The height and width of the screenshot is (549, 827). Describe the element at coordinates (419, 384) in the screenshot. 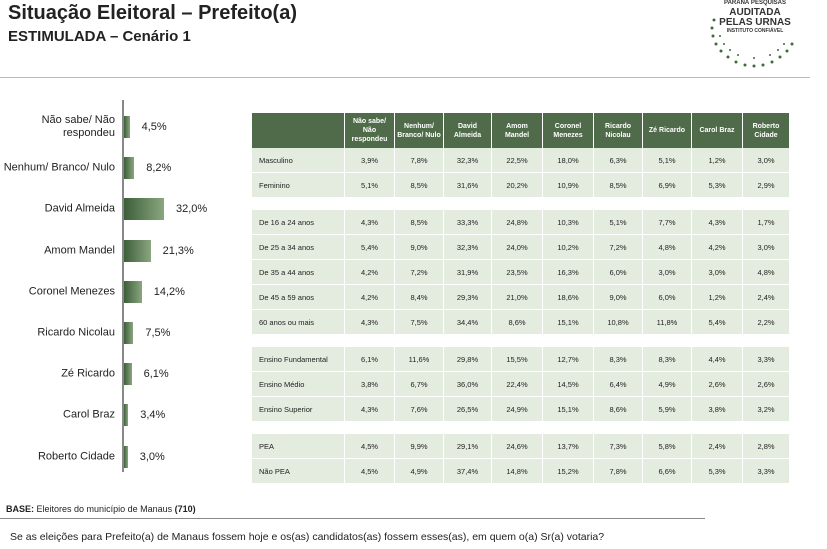

I see `cell: 6,7%` at that location.